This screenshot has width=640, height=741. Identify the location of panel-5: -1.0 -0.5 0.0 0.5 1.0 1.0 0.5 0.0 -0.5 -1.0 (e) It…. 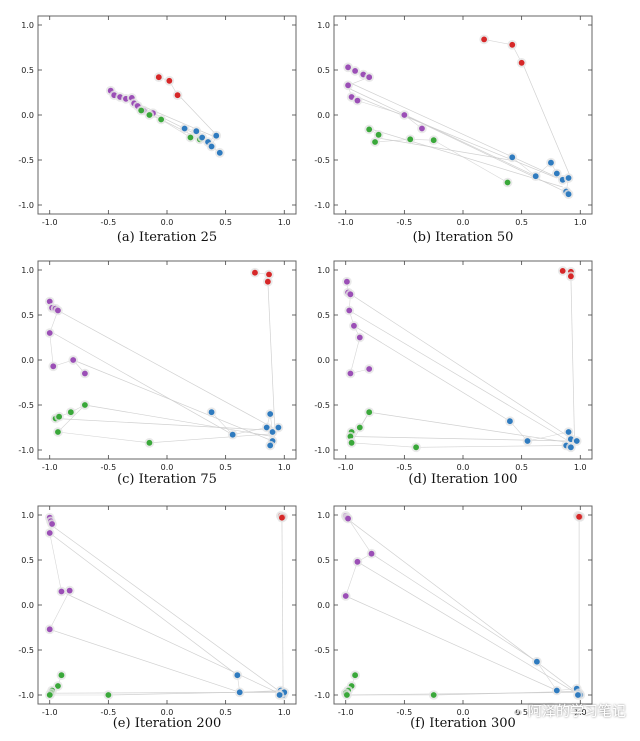
(157, 618).